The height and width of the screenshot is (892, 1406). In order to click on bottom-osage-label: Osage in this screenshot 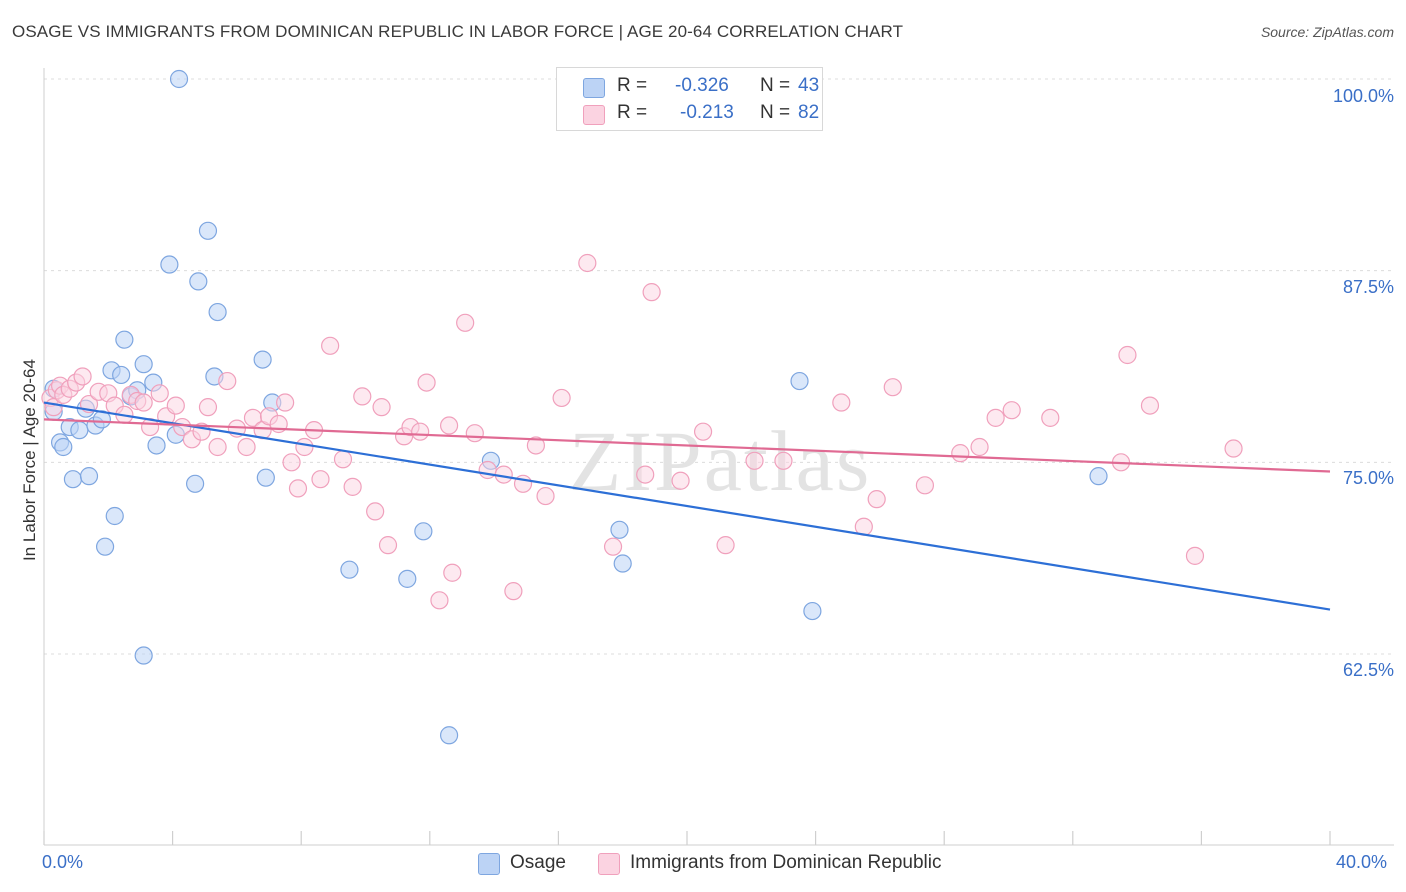, I will do `click(538, 862)`.